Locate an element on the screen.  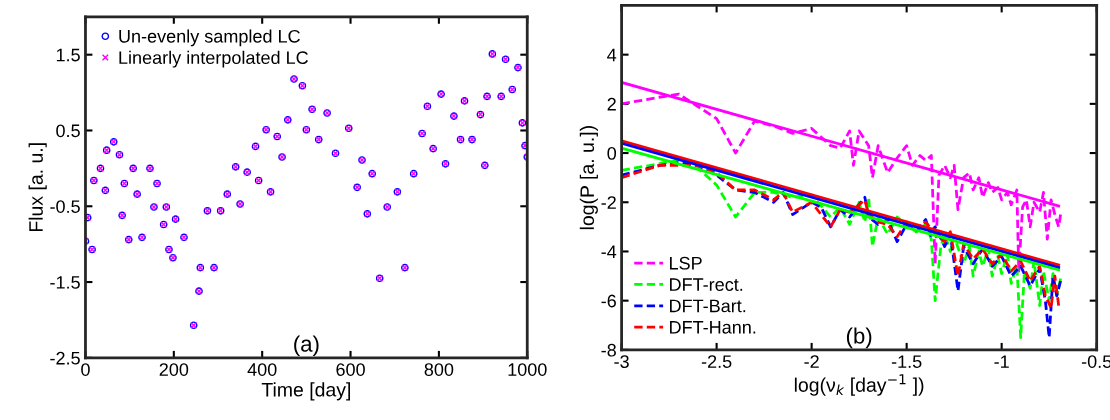
x-tick-label: 800 is located at coordinates (439, 369).